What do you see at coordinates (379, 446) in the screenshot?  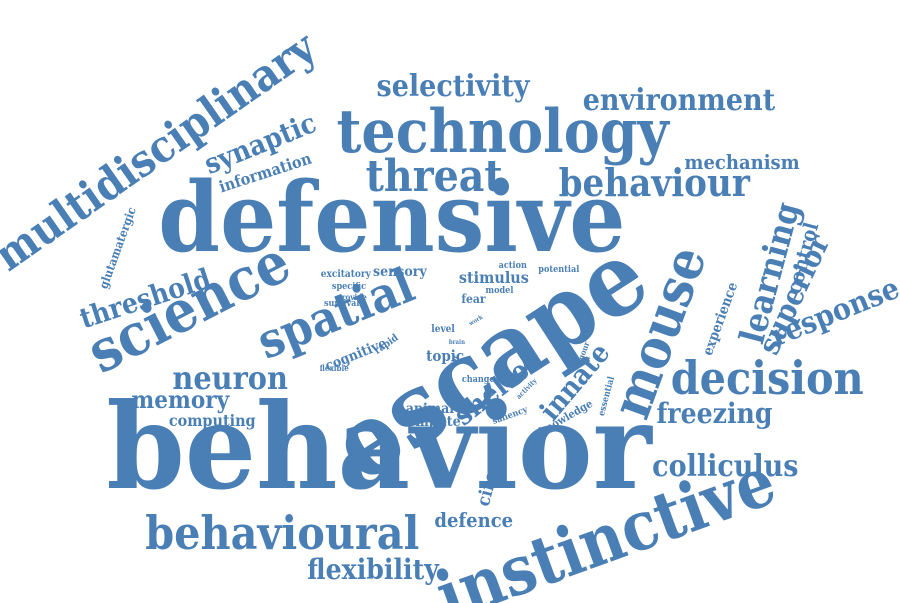 I see `word-behavior: behavior` at bounding box center [379, 446].